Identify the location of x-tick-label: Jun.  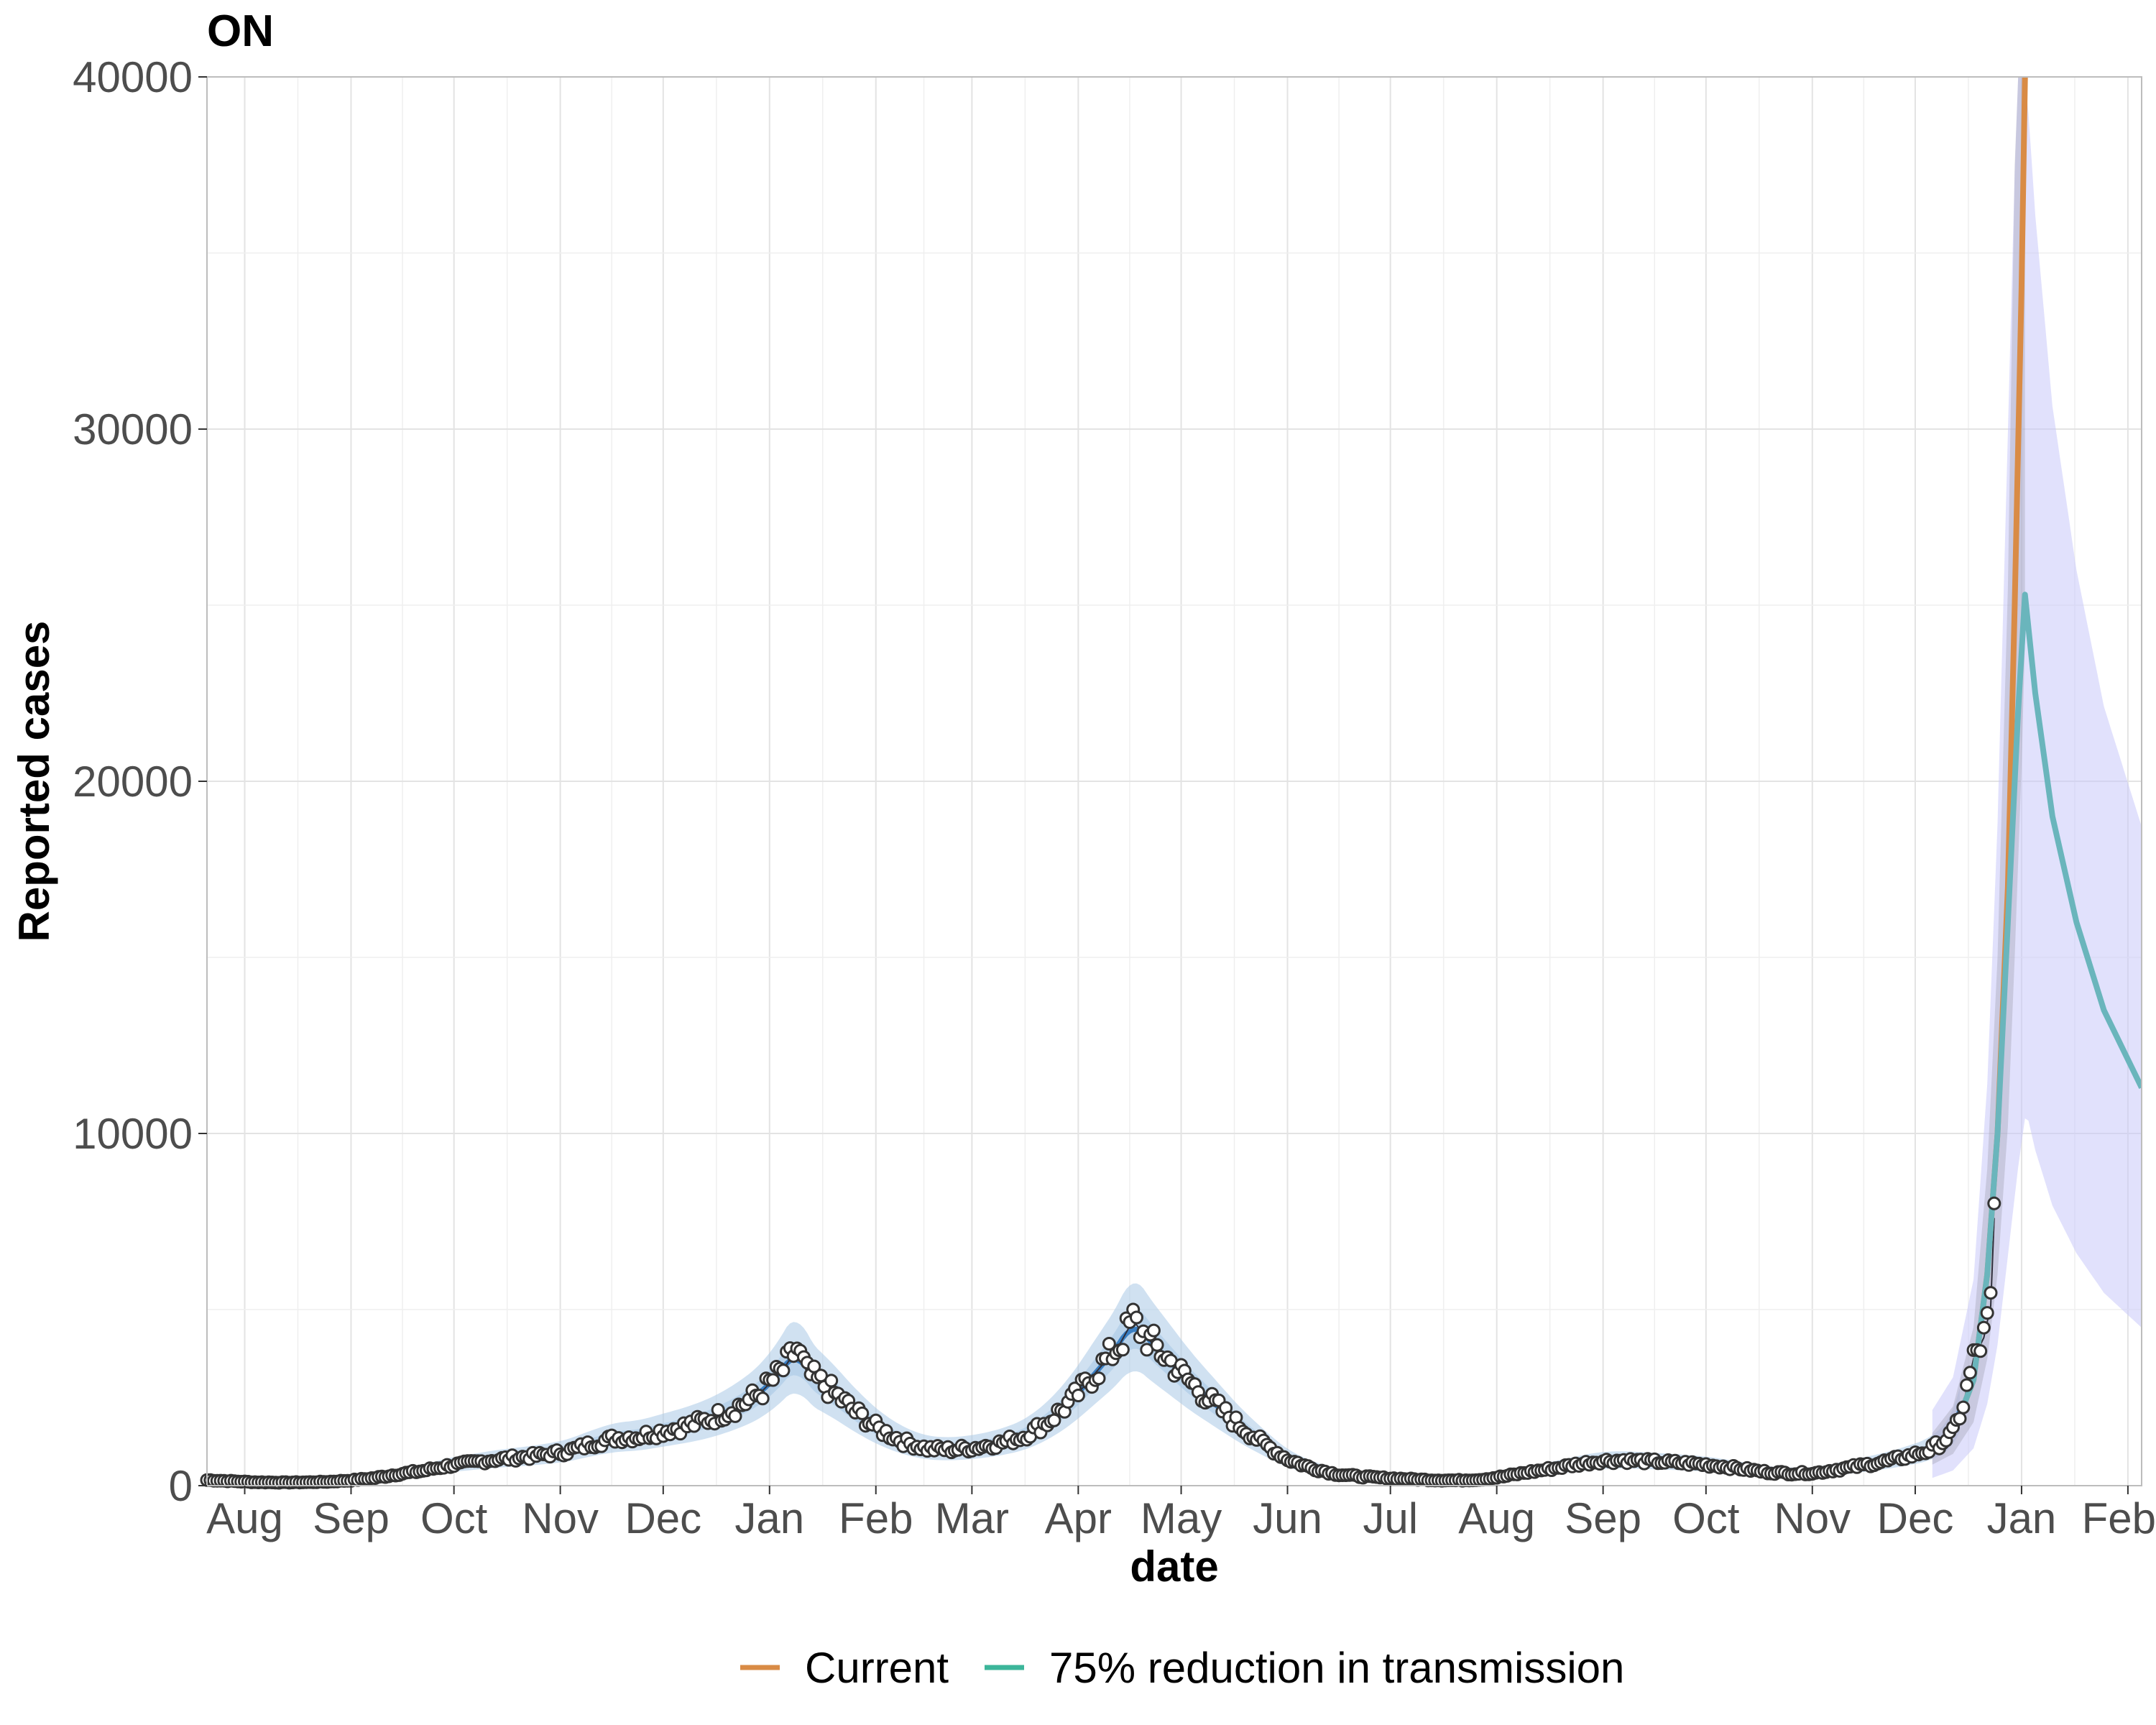
(1287, 1518).